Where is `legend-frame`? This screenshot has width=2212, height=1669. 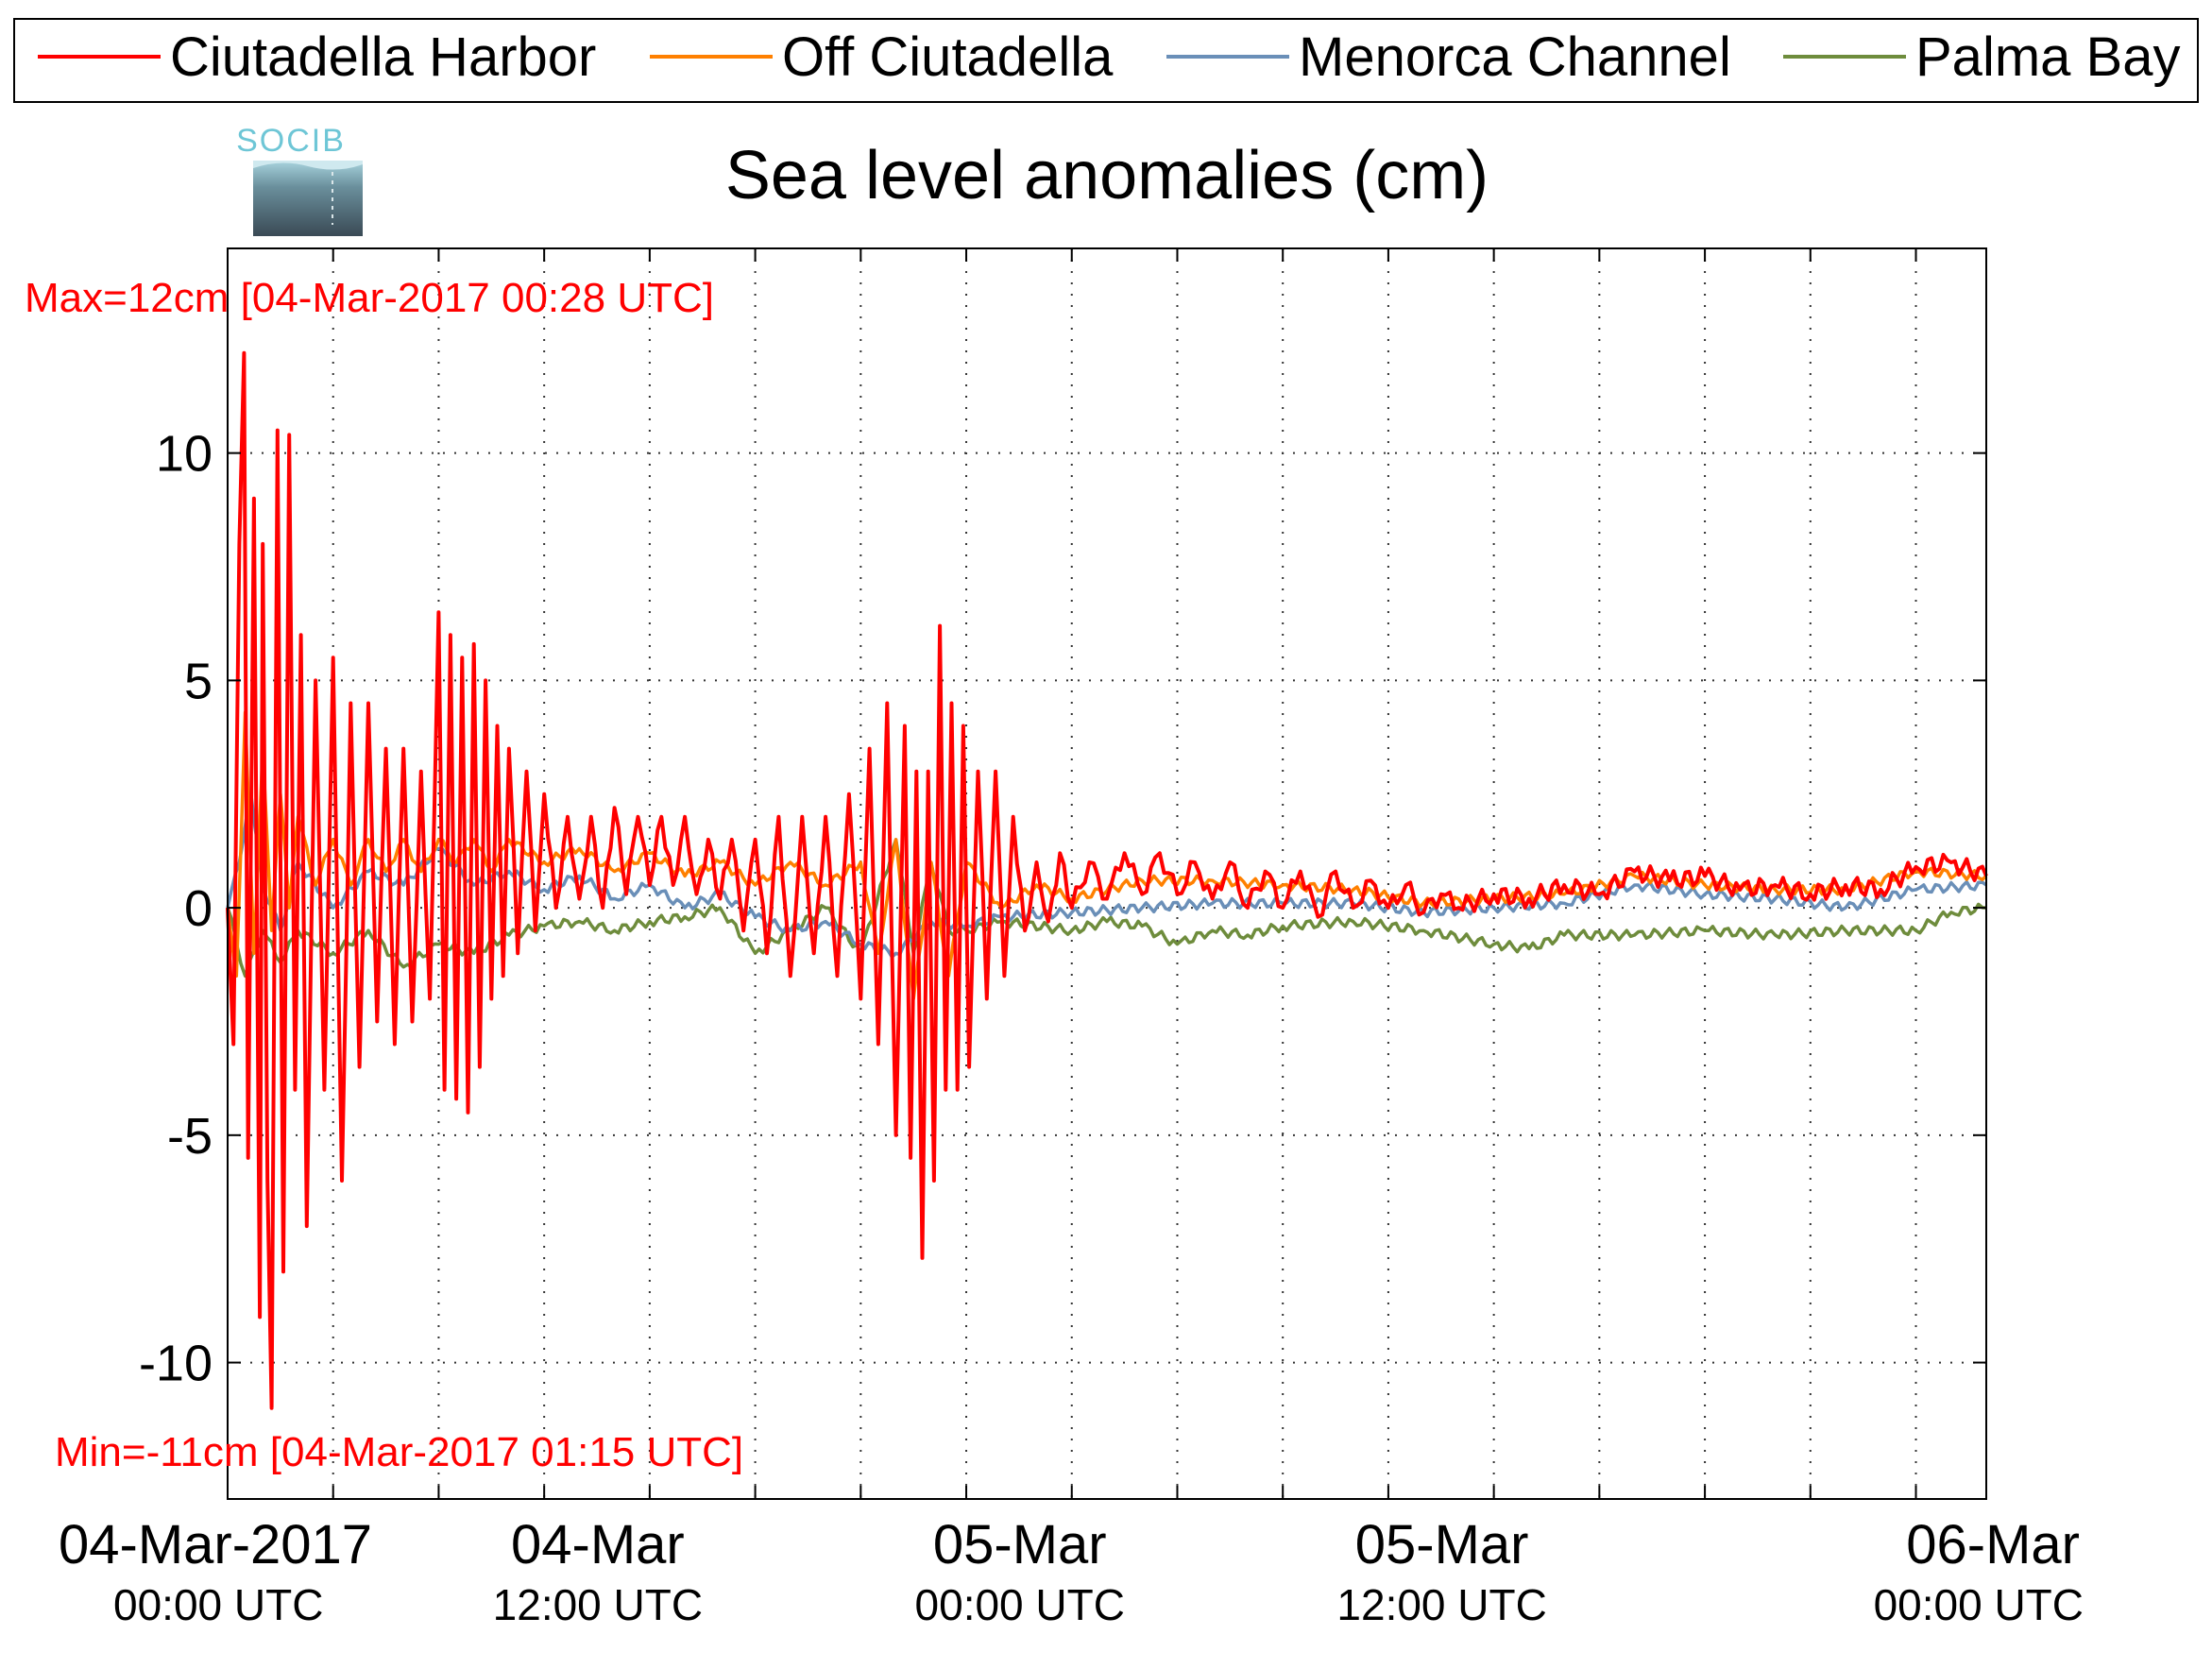 legend-frame is located at coordinates (1106, 60).